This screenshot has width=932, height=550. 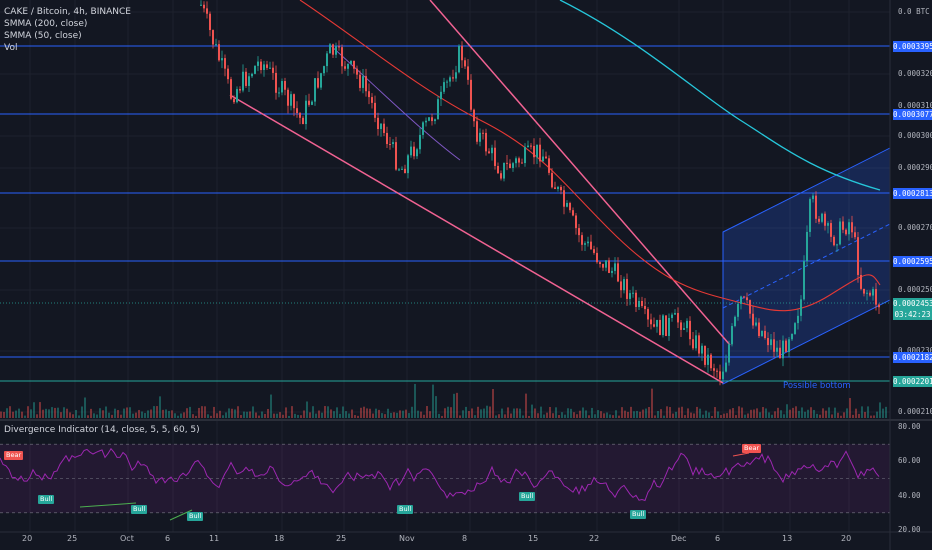 What do you see at coordinates (11, 48) in the screenshot?
I see `volume-label: Vol` at bounding box center [11, 48].